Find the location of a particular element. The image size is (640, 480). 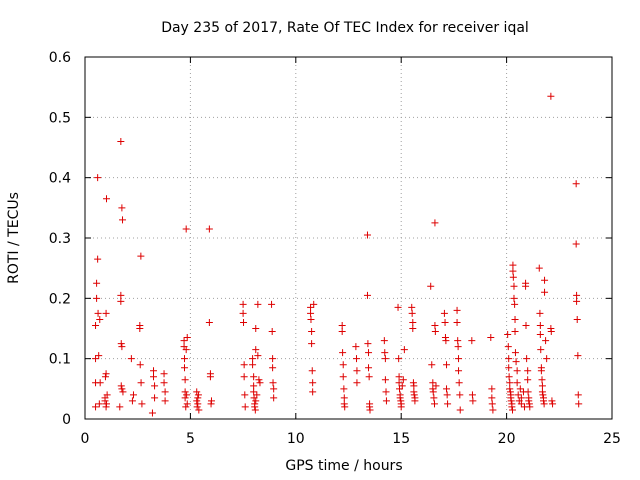

y-tick-label: 0.3 is located at coordinates (60, 239).